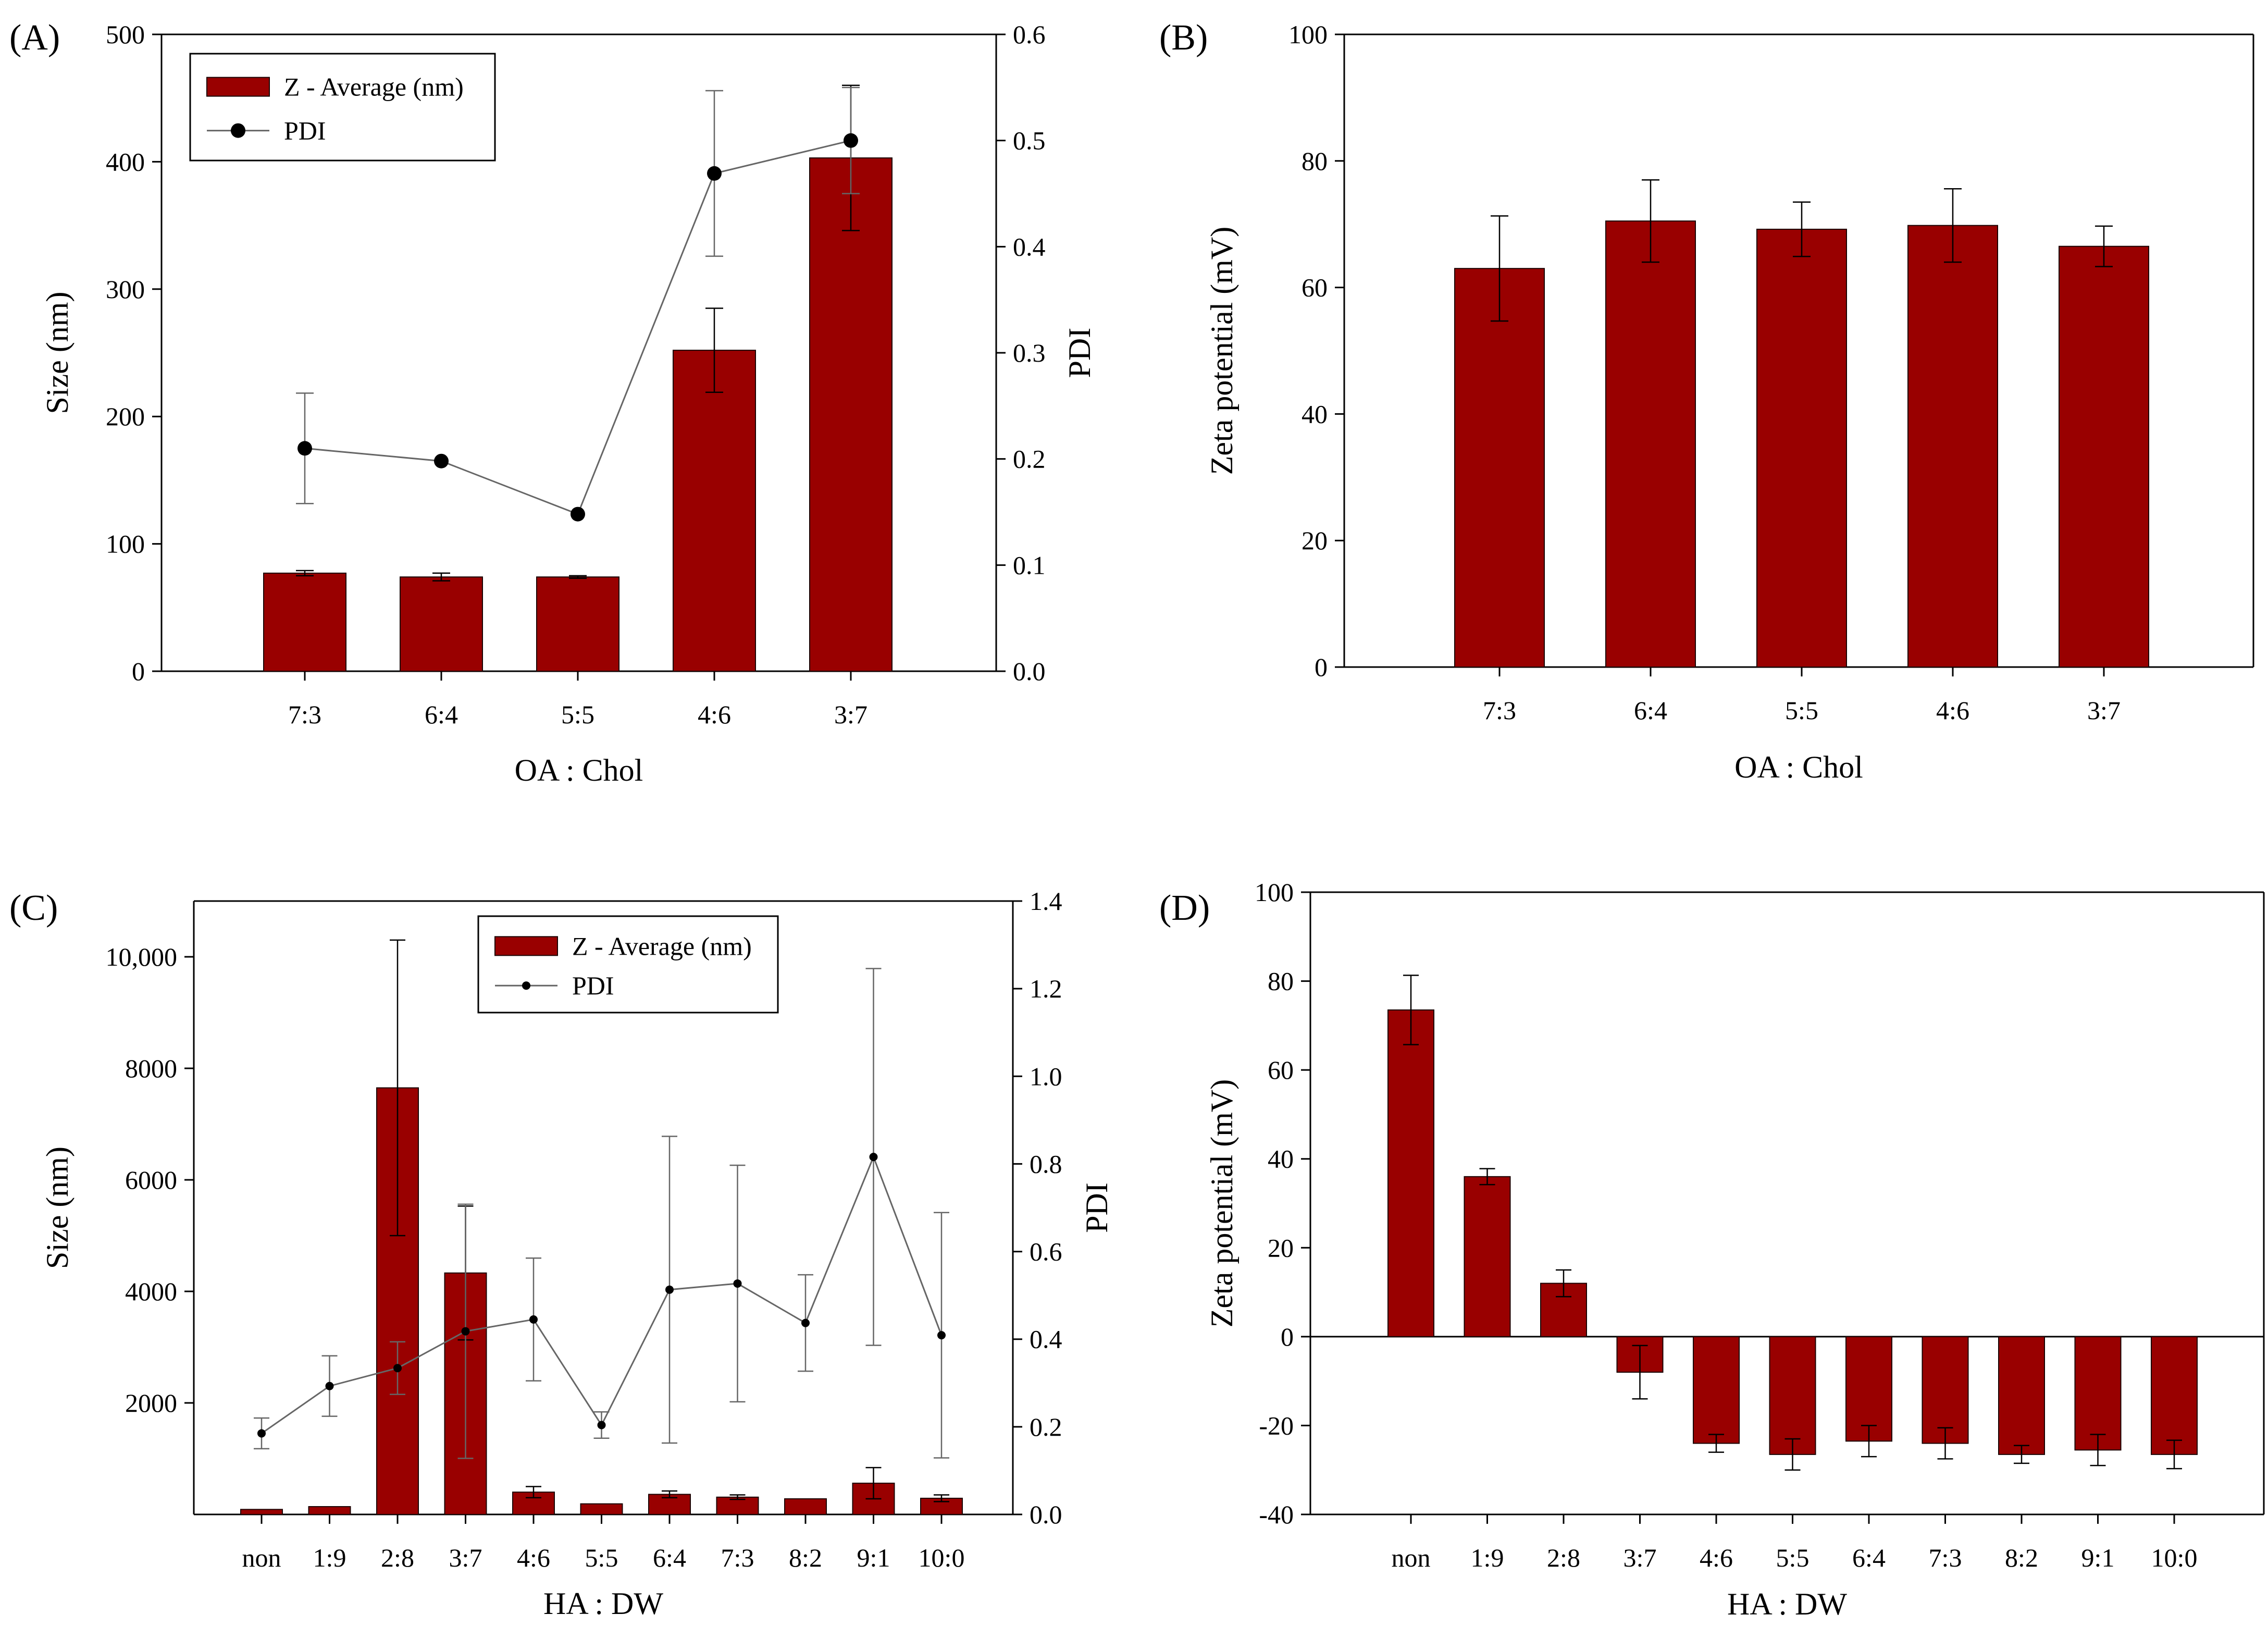  Describe the element at coordinates (1046, 901) in the screenshot. I see `y2-tick-label: 1.4` at that location.